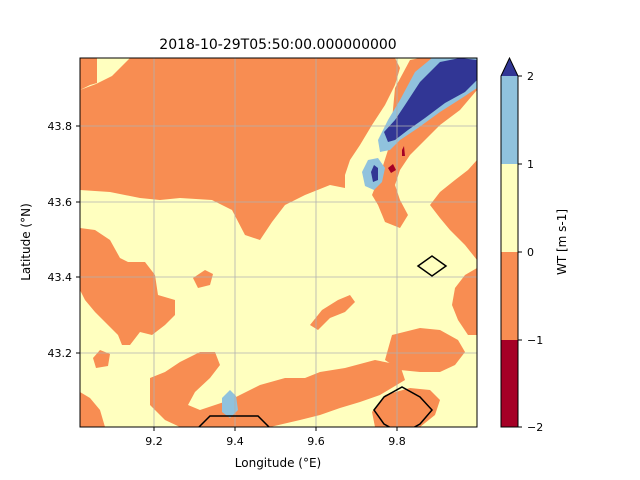 This screenshot has width=640, height=480. What do you see at coordinates (203, 279) in the screenshot?
I see `contour-level-neg1-0-blob-a` at bounding box center [203, 279].